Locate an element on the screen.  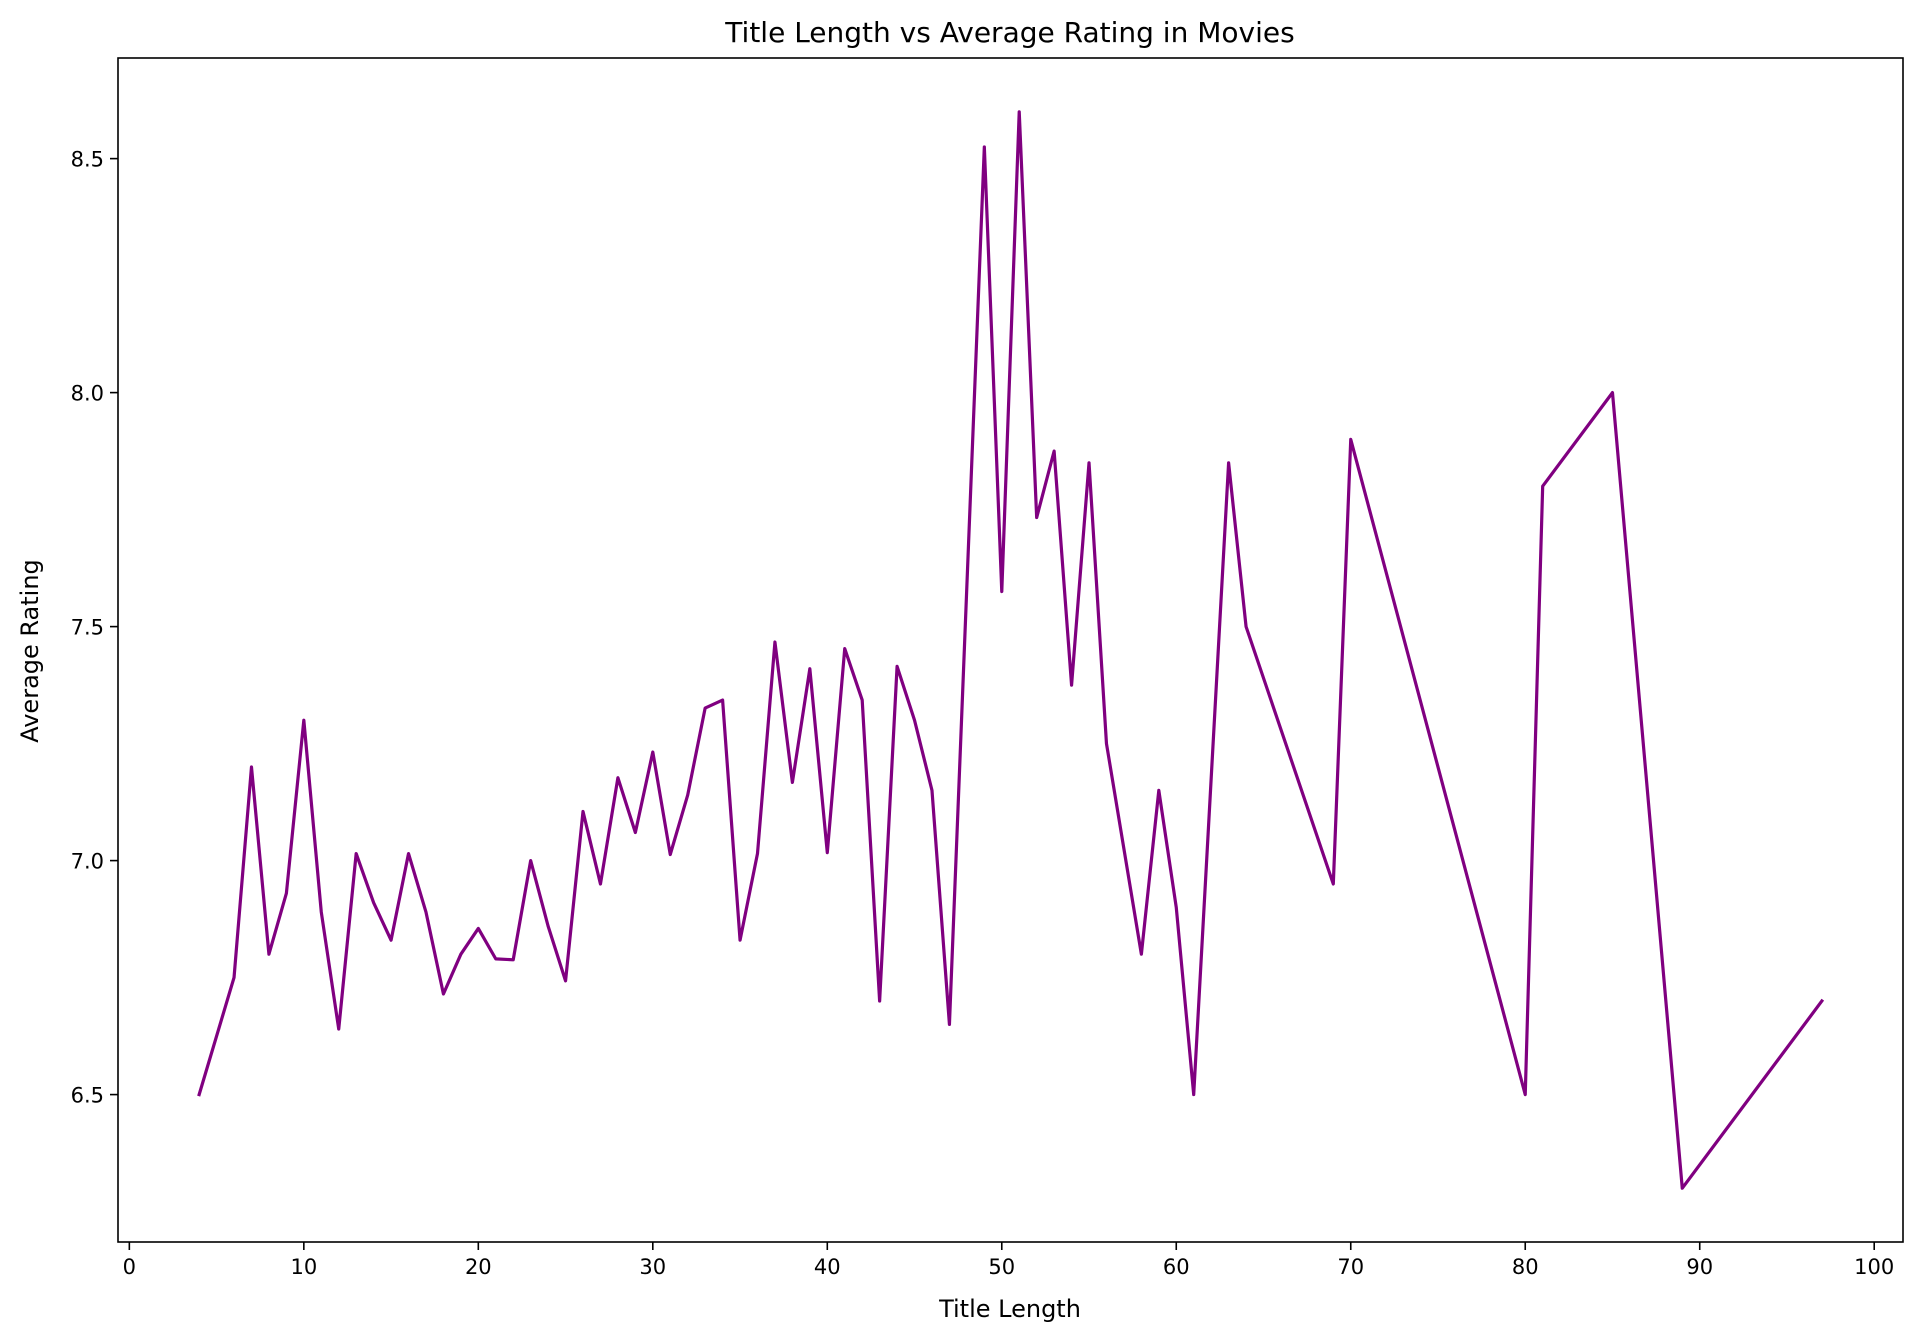
y-axis-ticks: 6.5 7.0 7.5 8.0 8.5 is located at coordinates (94, 628).